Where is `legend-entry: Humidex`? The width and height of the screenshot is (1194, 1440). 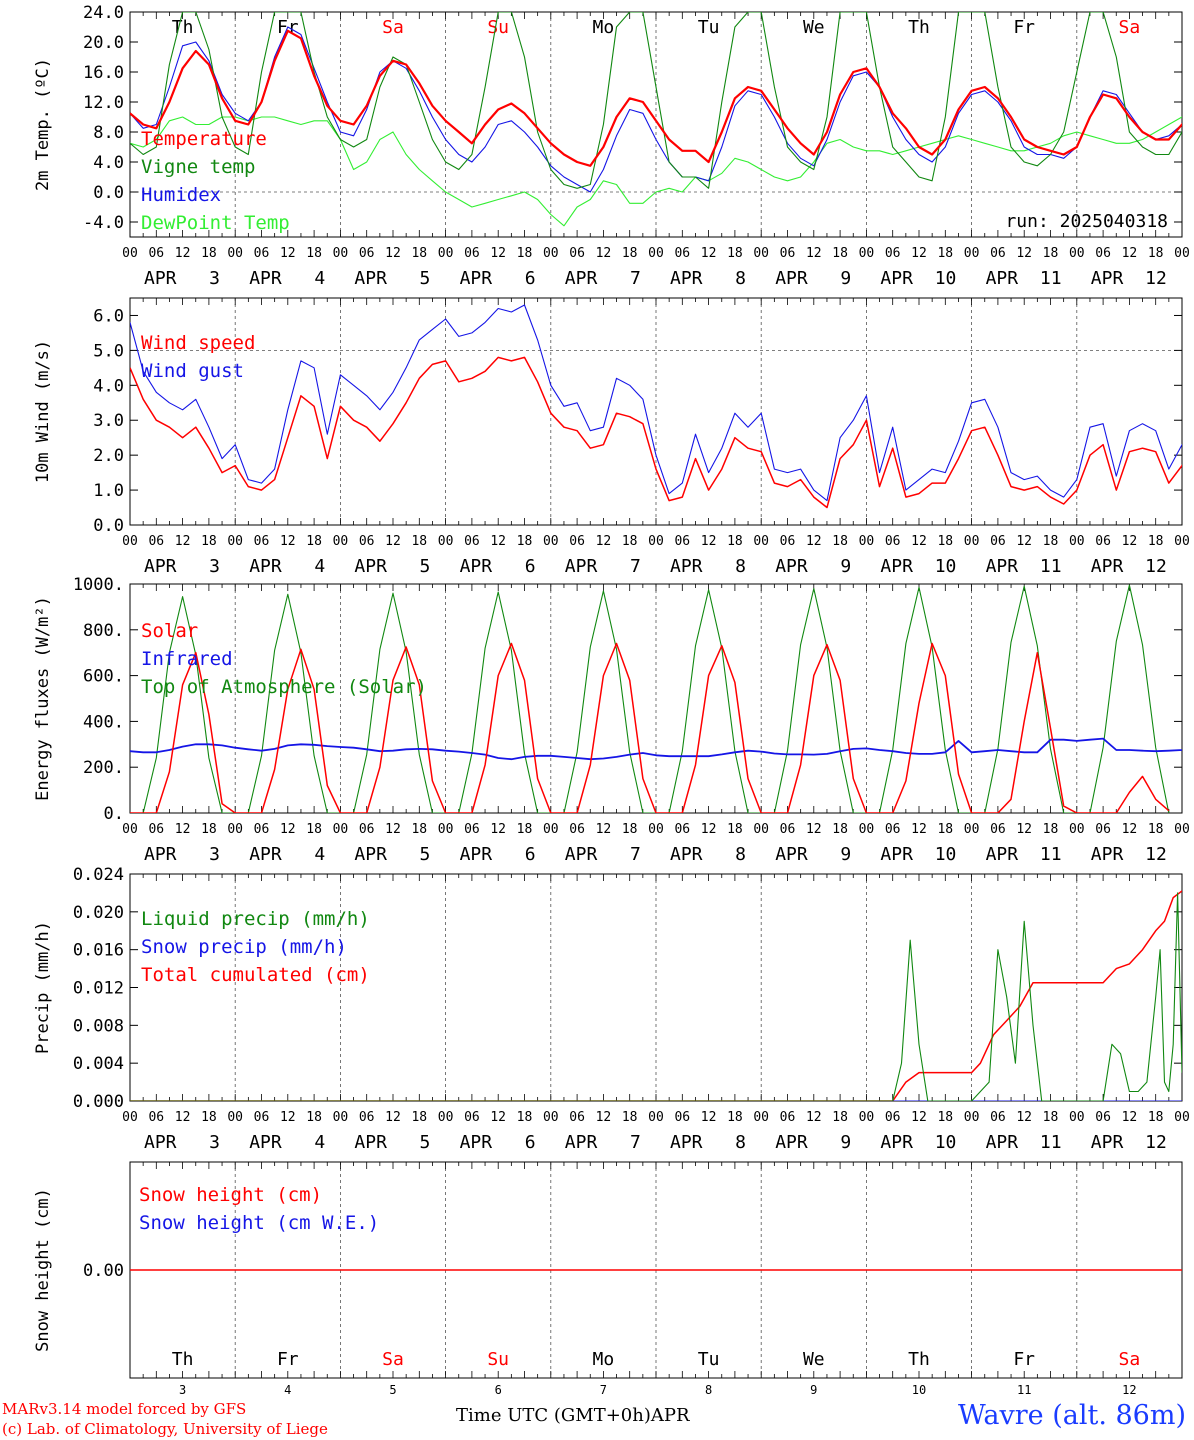 legend-entry: Humidex is located at coordinates (181, 195).